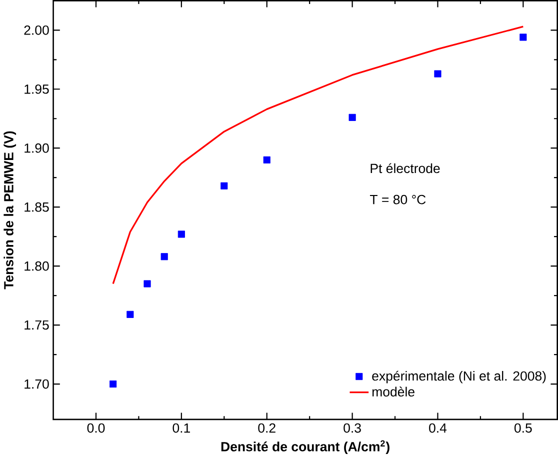 The width and height of the screenshot is (558, 458). What do you see at coordinates (36, 266) in the screenshot?
I see `y-tick-label: 1.80` at bounding box center [36, 266].